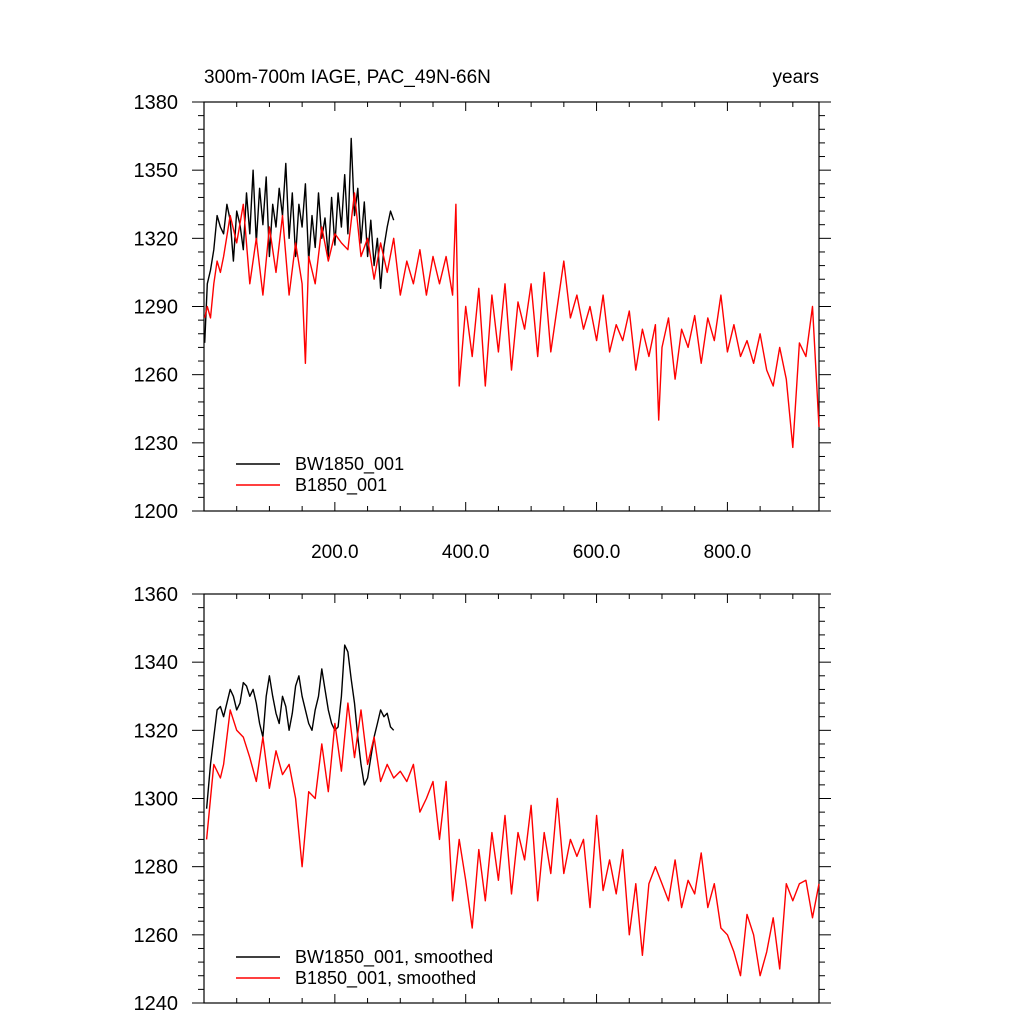  What do you see at coordinates (156, 663) in the screenshot?
I see `y-tick-label: 1340` at bounding box center [156, 663].